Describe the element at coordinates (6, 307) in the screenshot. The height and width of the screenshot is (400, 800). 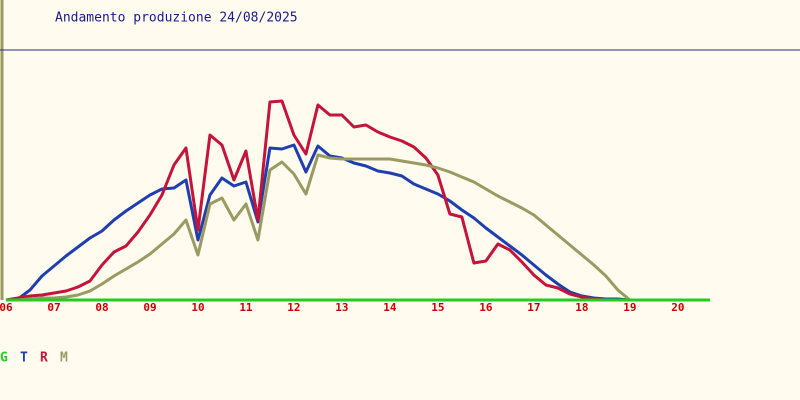
I see `x-tick-label: 06` at that location.